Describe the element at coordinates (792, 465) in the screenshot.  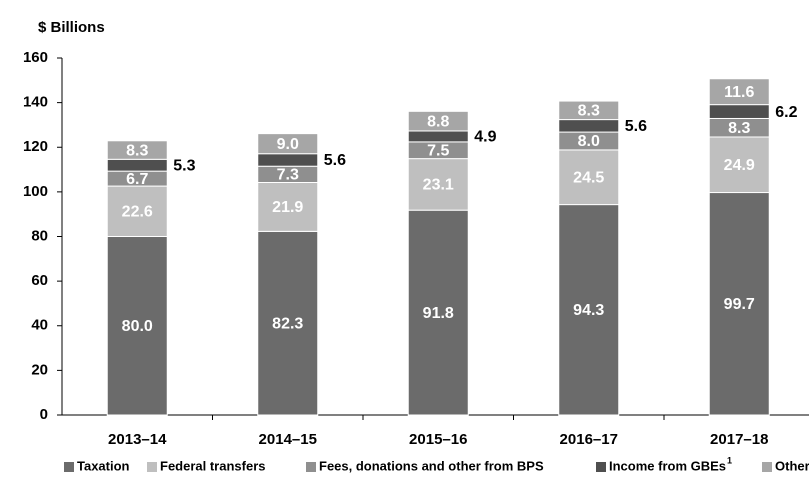
I see `legend-label: Other` at that location.